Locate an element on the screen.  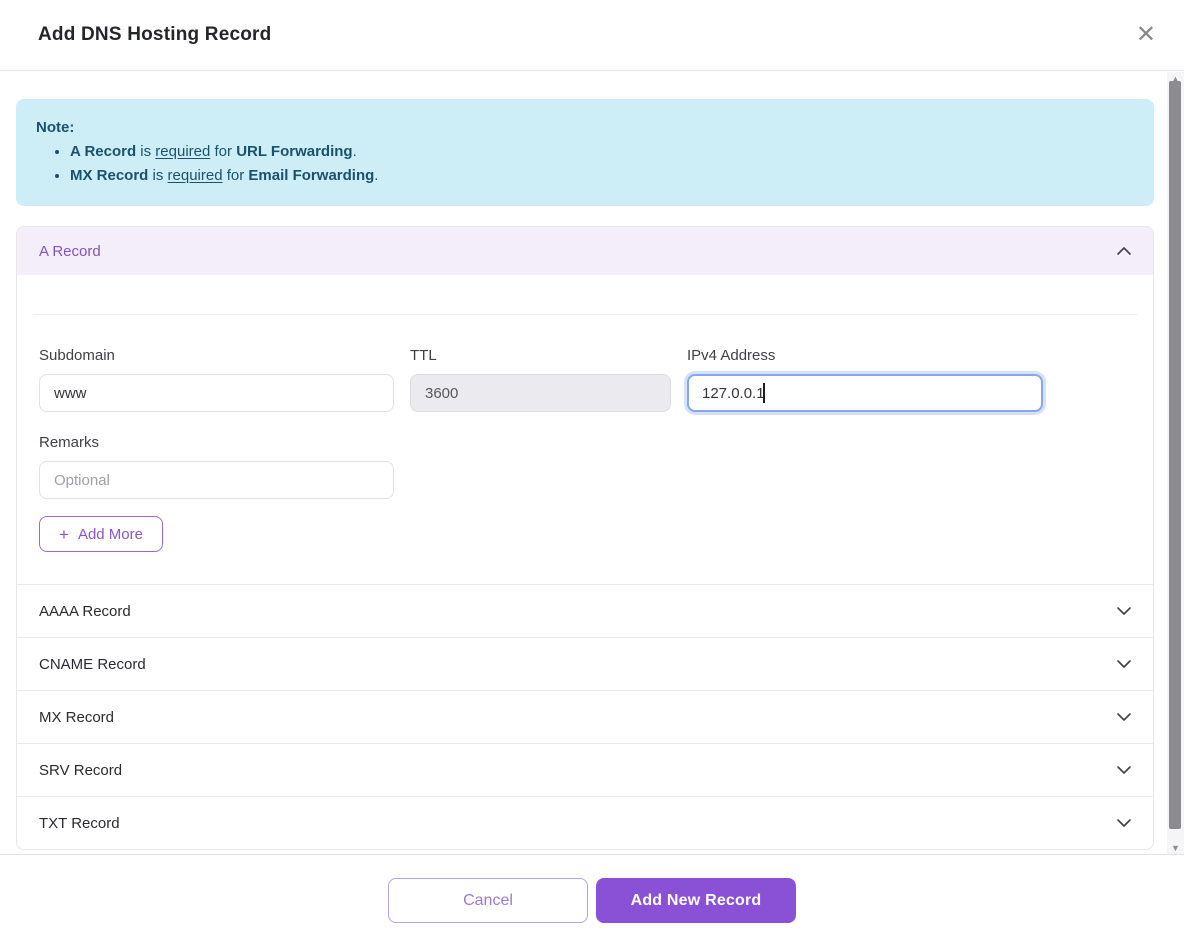
accordion-label: A Record is located at coordinates (70, 251).